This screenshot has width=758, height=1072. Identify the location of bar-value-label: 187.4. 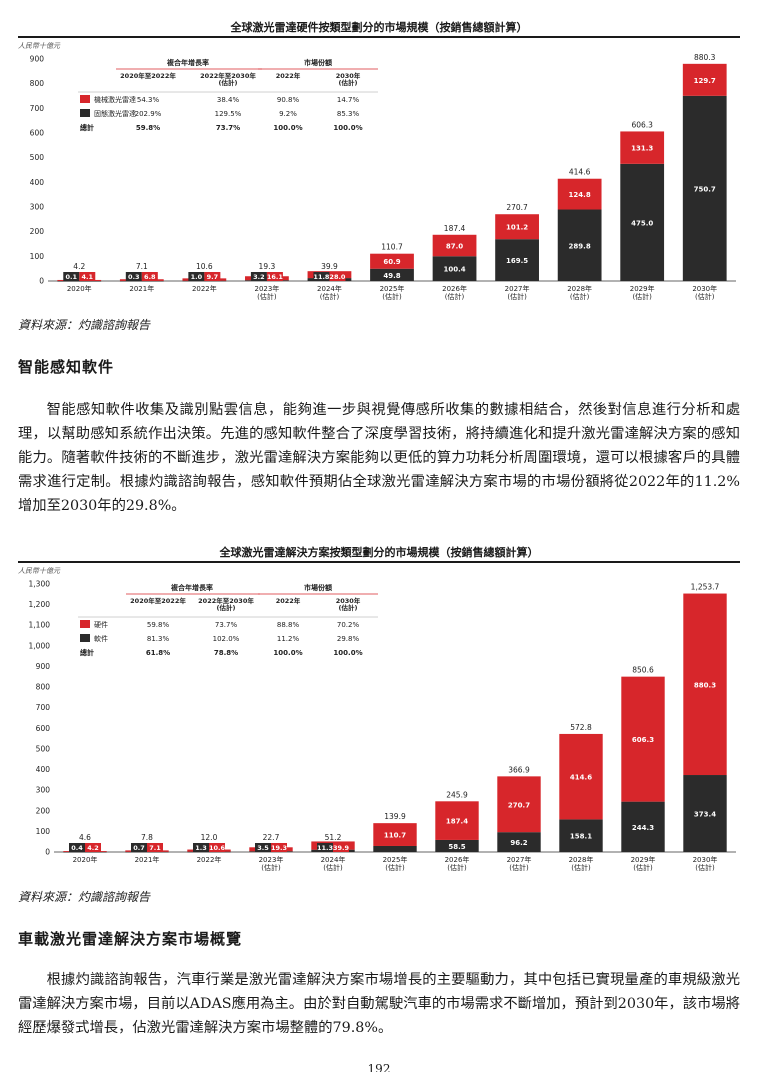
(457, 822).